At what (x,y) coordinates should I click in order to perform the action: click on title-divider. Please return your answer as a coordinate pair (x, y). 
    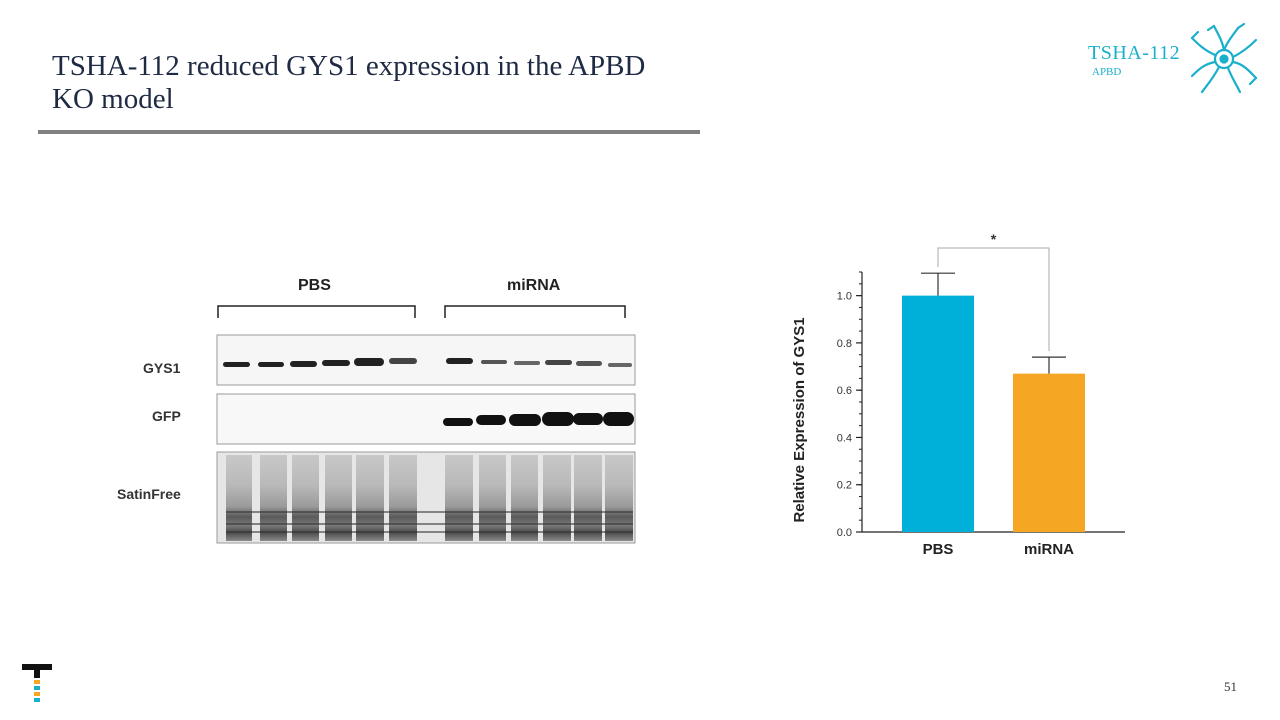
    Looking at the image, I should click on (369, 132).